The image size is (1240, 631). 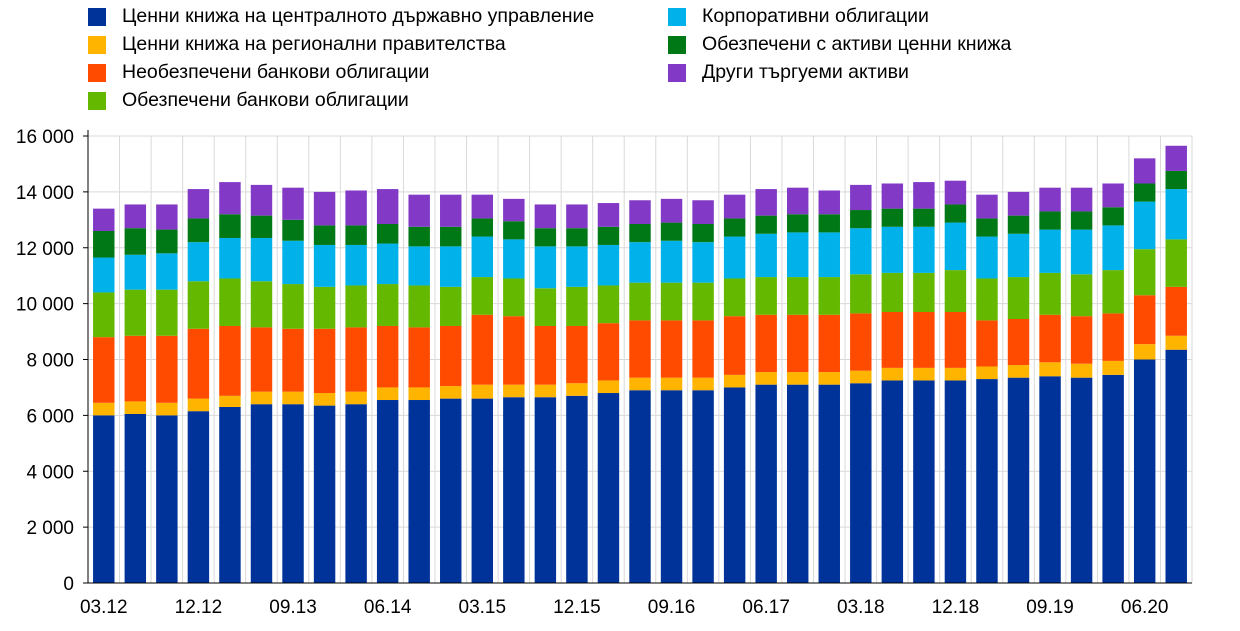 I want to click on bar-12.12-series-3, so click(x=198, y=305).